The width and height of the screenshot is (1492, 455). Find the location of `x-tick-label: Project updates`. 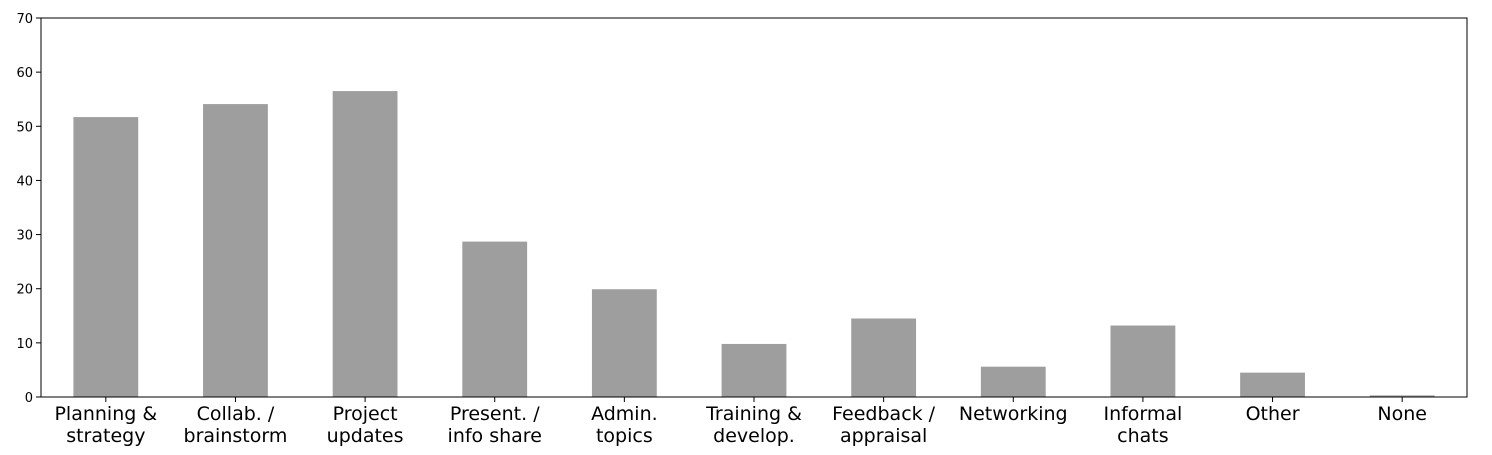

x-tick-label: Project updates is located at coordinates (365, 425).